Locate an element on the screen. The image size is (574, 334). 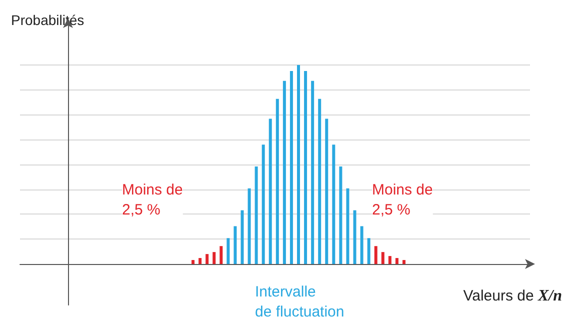
annotation: Moins de 2,5 % is located at coordinates (402, 200).